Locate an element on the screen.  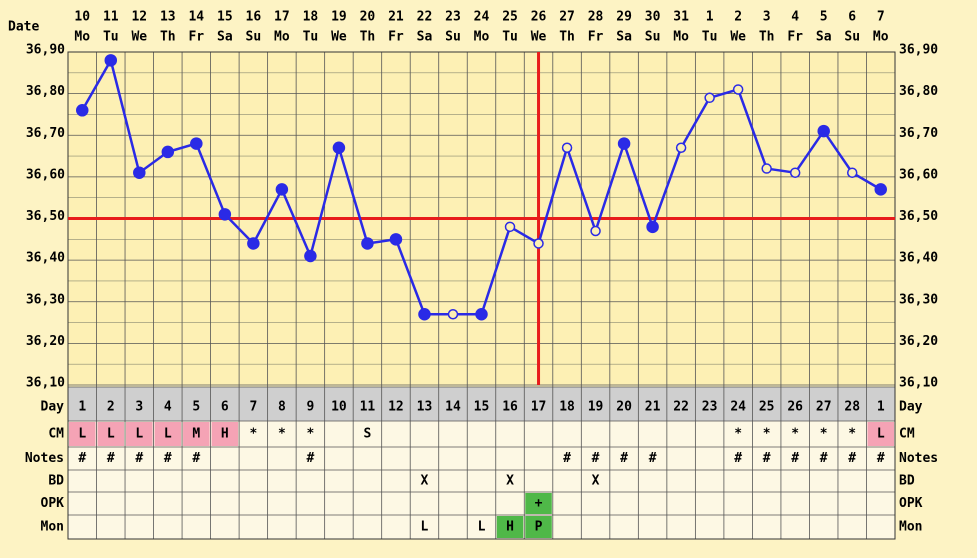
y-tick-label: 36,60 is located at coordinates (45, 174).